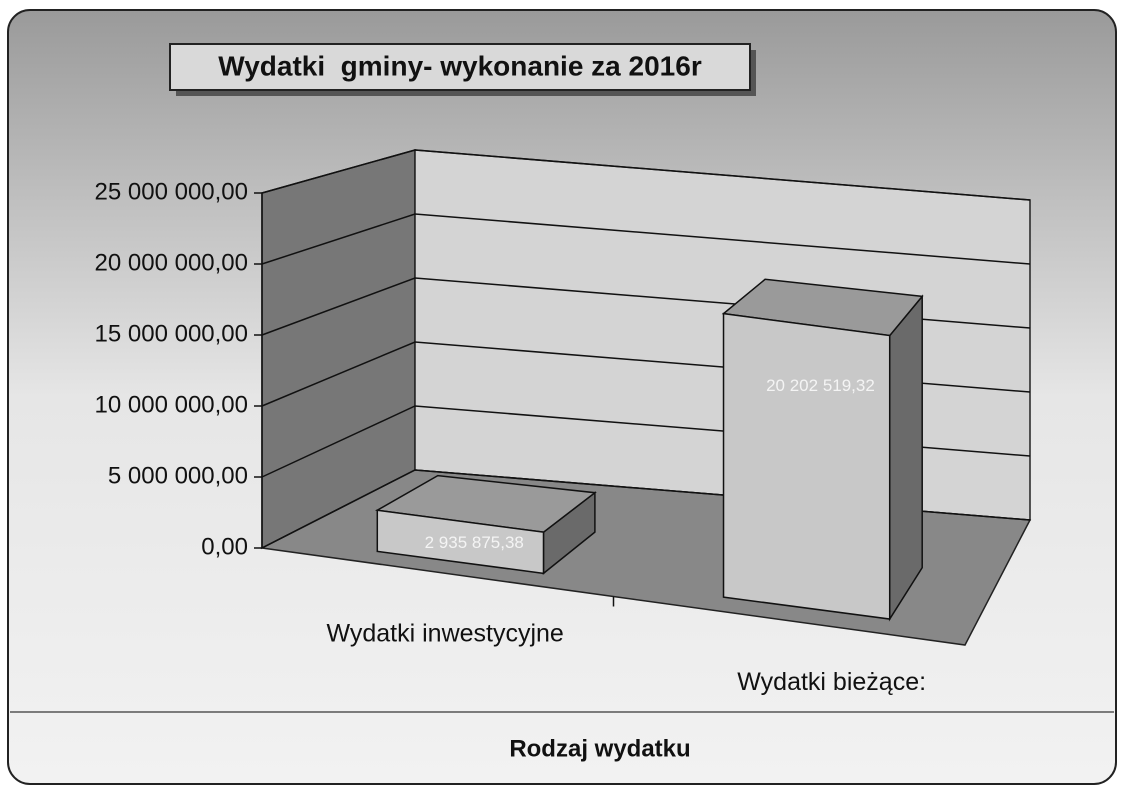 The image size is (1125, 794). I want to click on title-box, so click(460, 67).